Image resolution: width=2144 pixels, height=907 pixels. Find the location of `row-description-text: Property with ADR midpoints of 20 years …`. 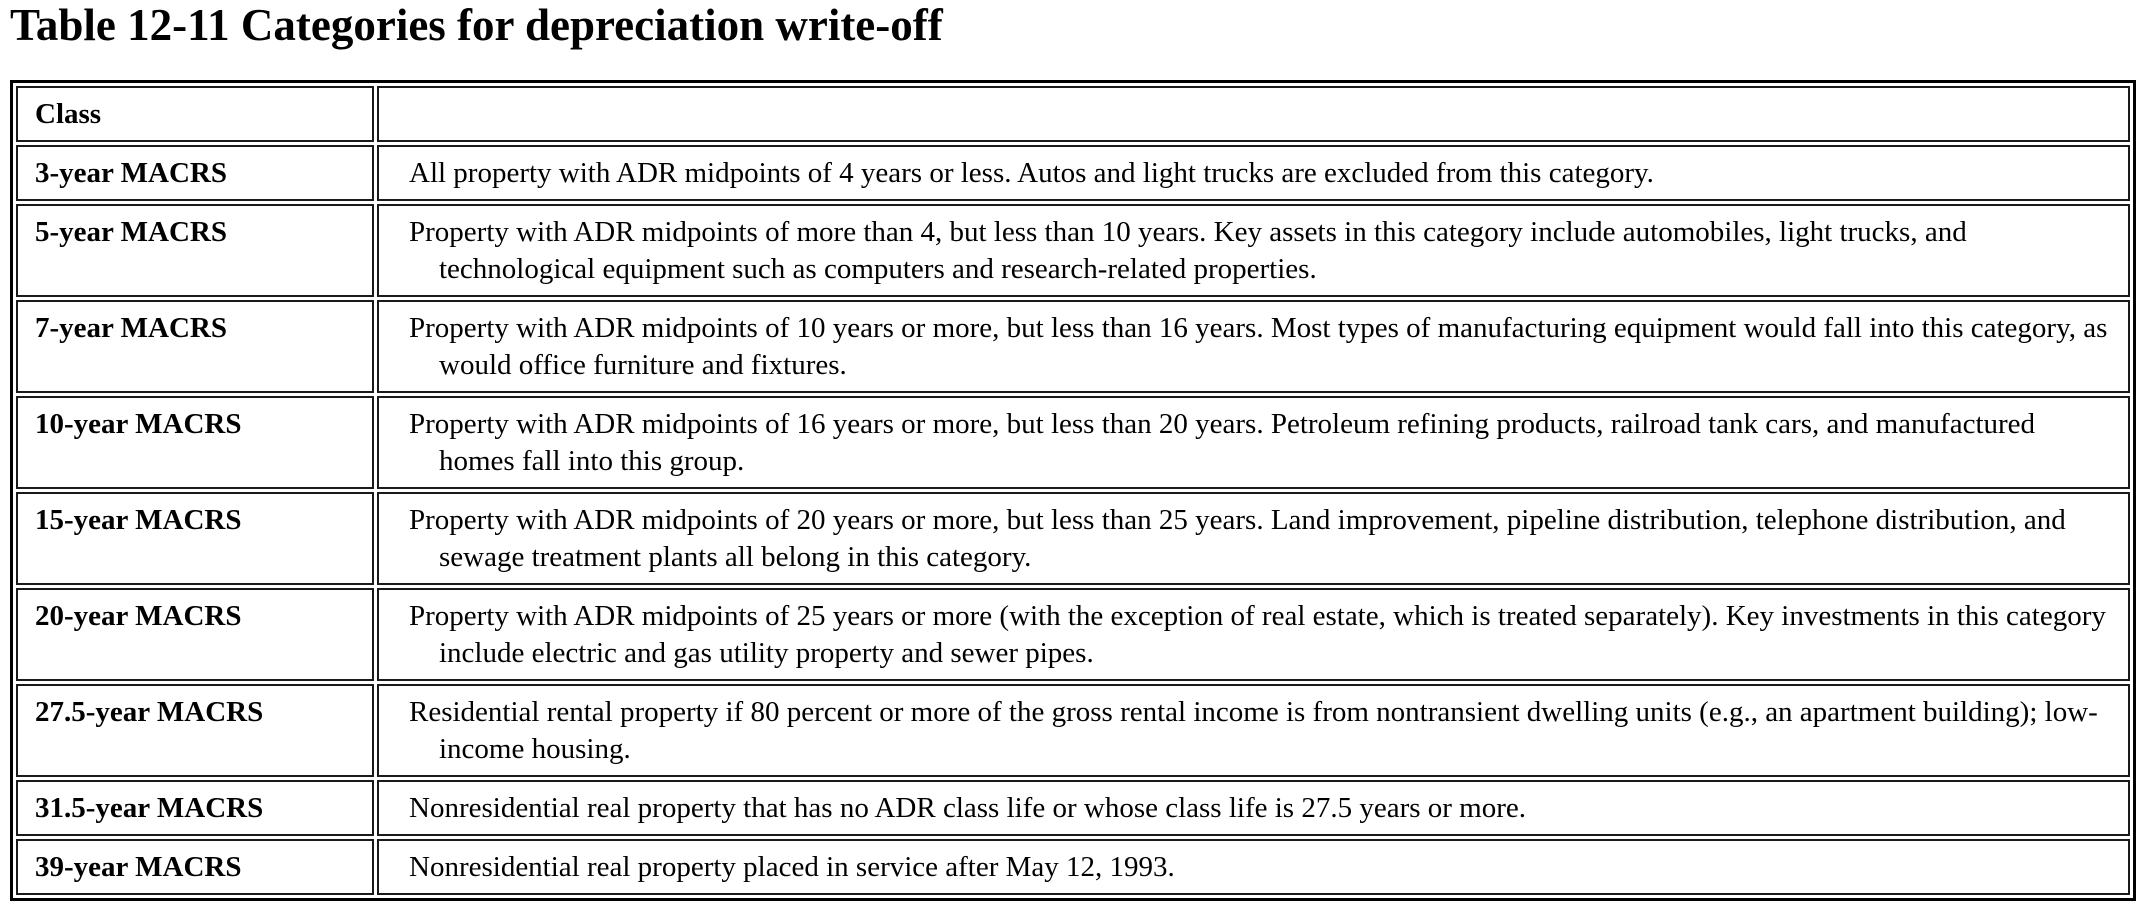

row-description-text: Property with ADR midpoints of 20 years … is located at coordinates (1237, 539).